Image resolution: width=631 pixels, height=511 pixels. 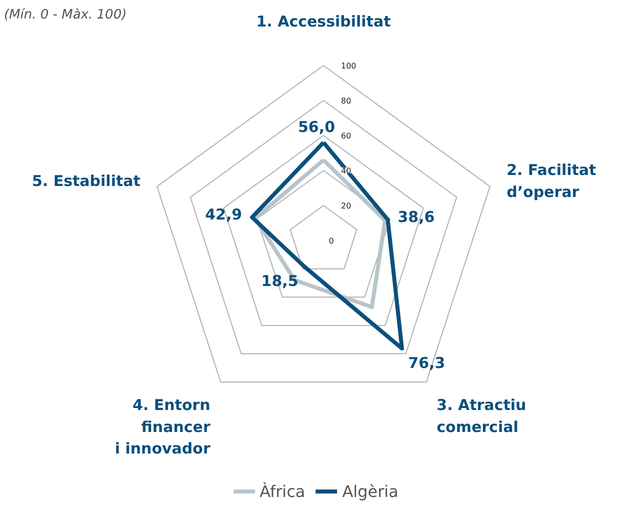 I want to click on data-label: 76,3, so click(x=427, y=363).